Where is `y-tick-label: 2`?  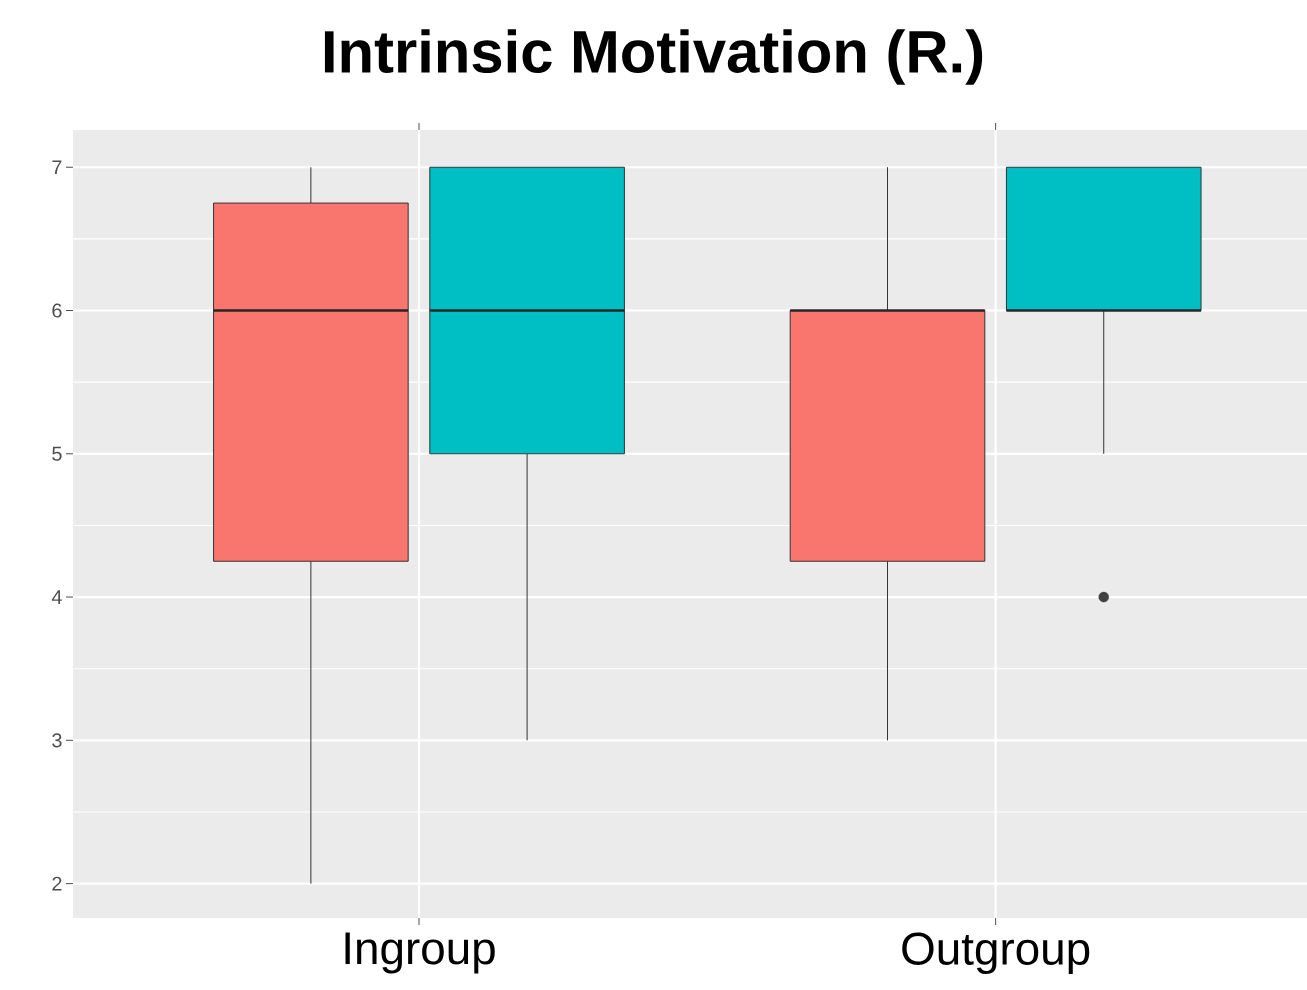 y-tick-label: 2 is located at coordinates (57, 883).